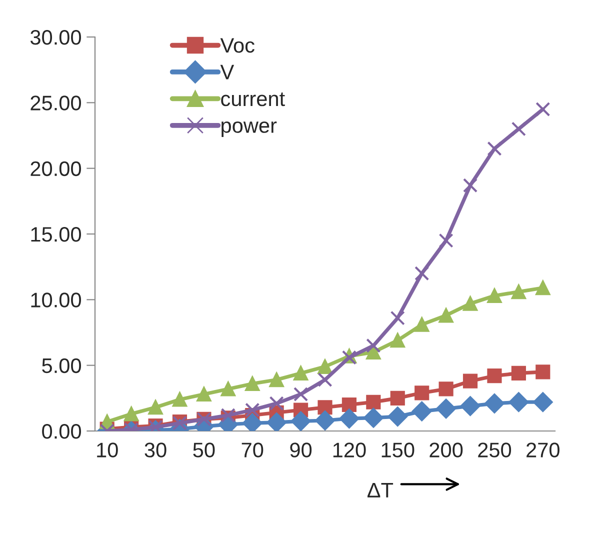  What do you see at coordinates (55, 37) in the screenshot?
I see `y-tick-label: 30.00` at bounding box center [55, 37].